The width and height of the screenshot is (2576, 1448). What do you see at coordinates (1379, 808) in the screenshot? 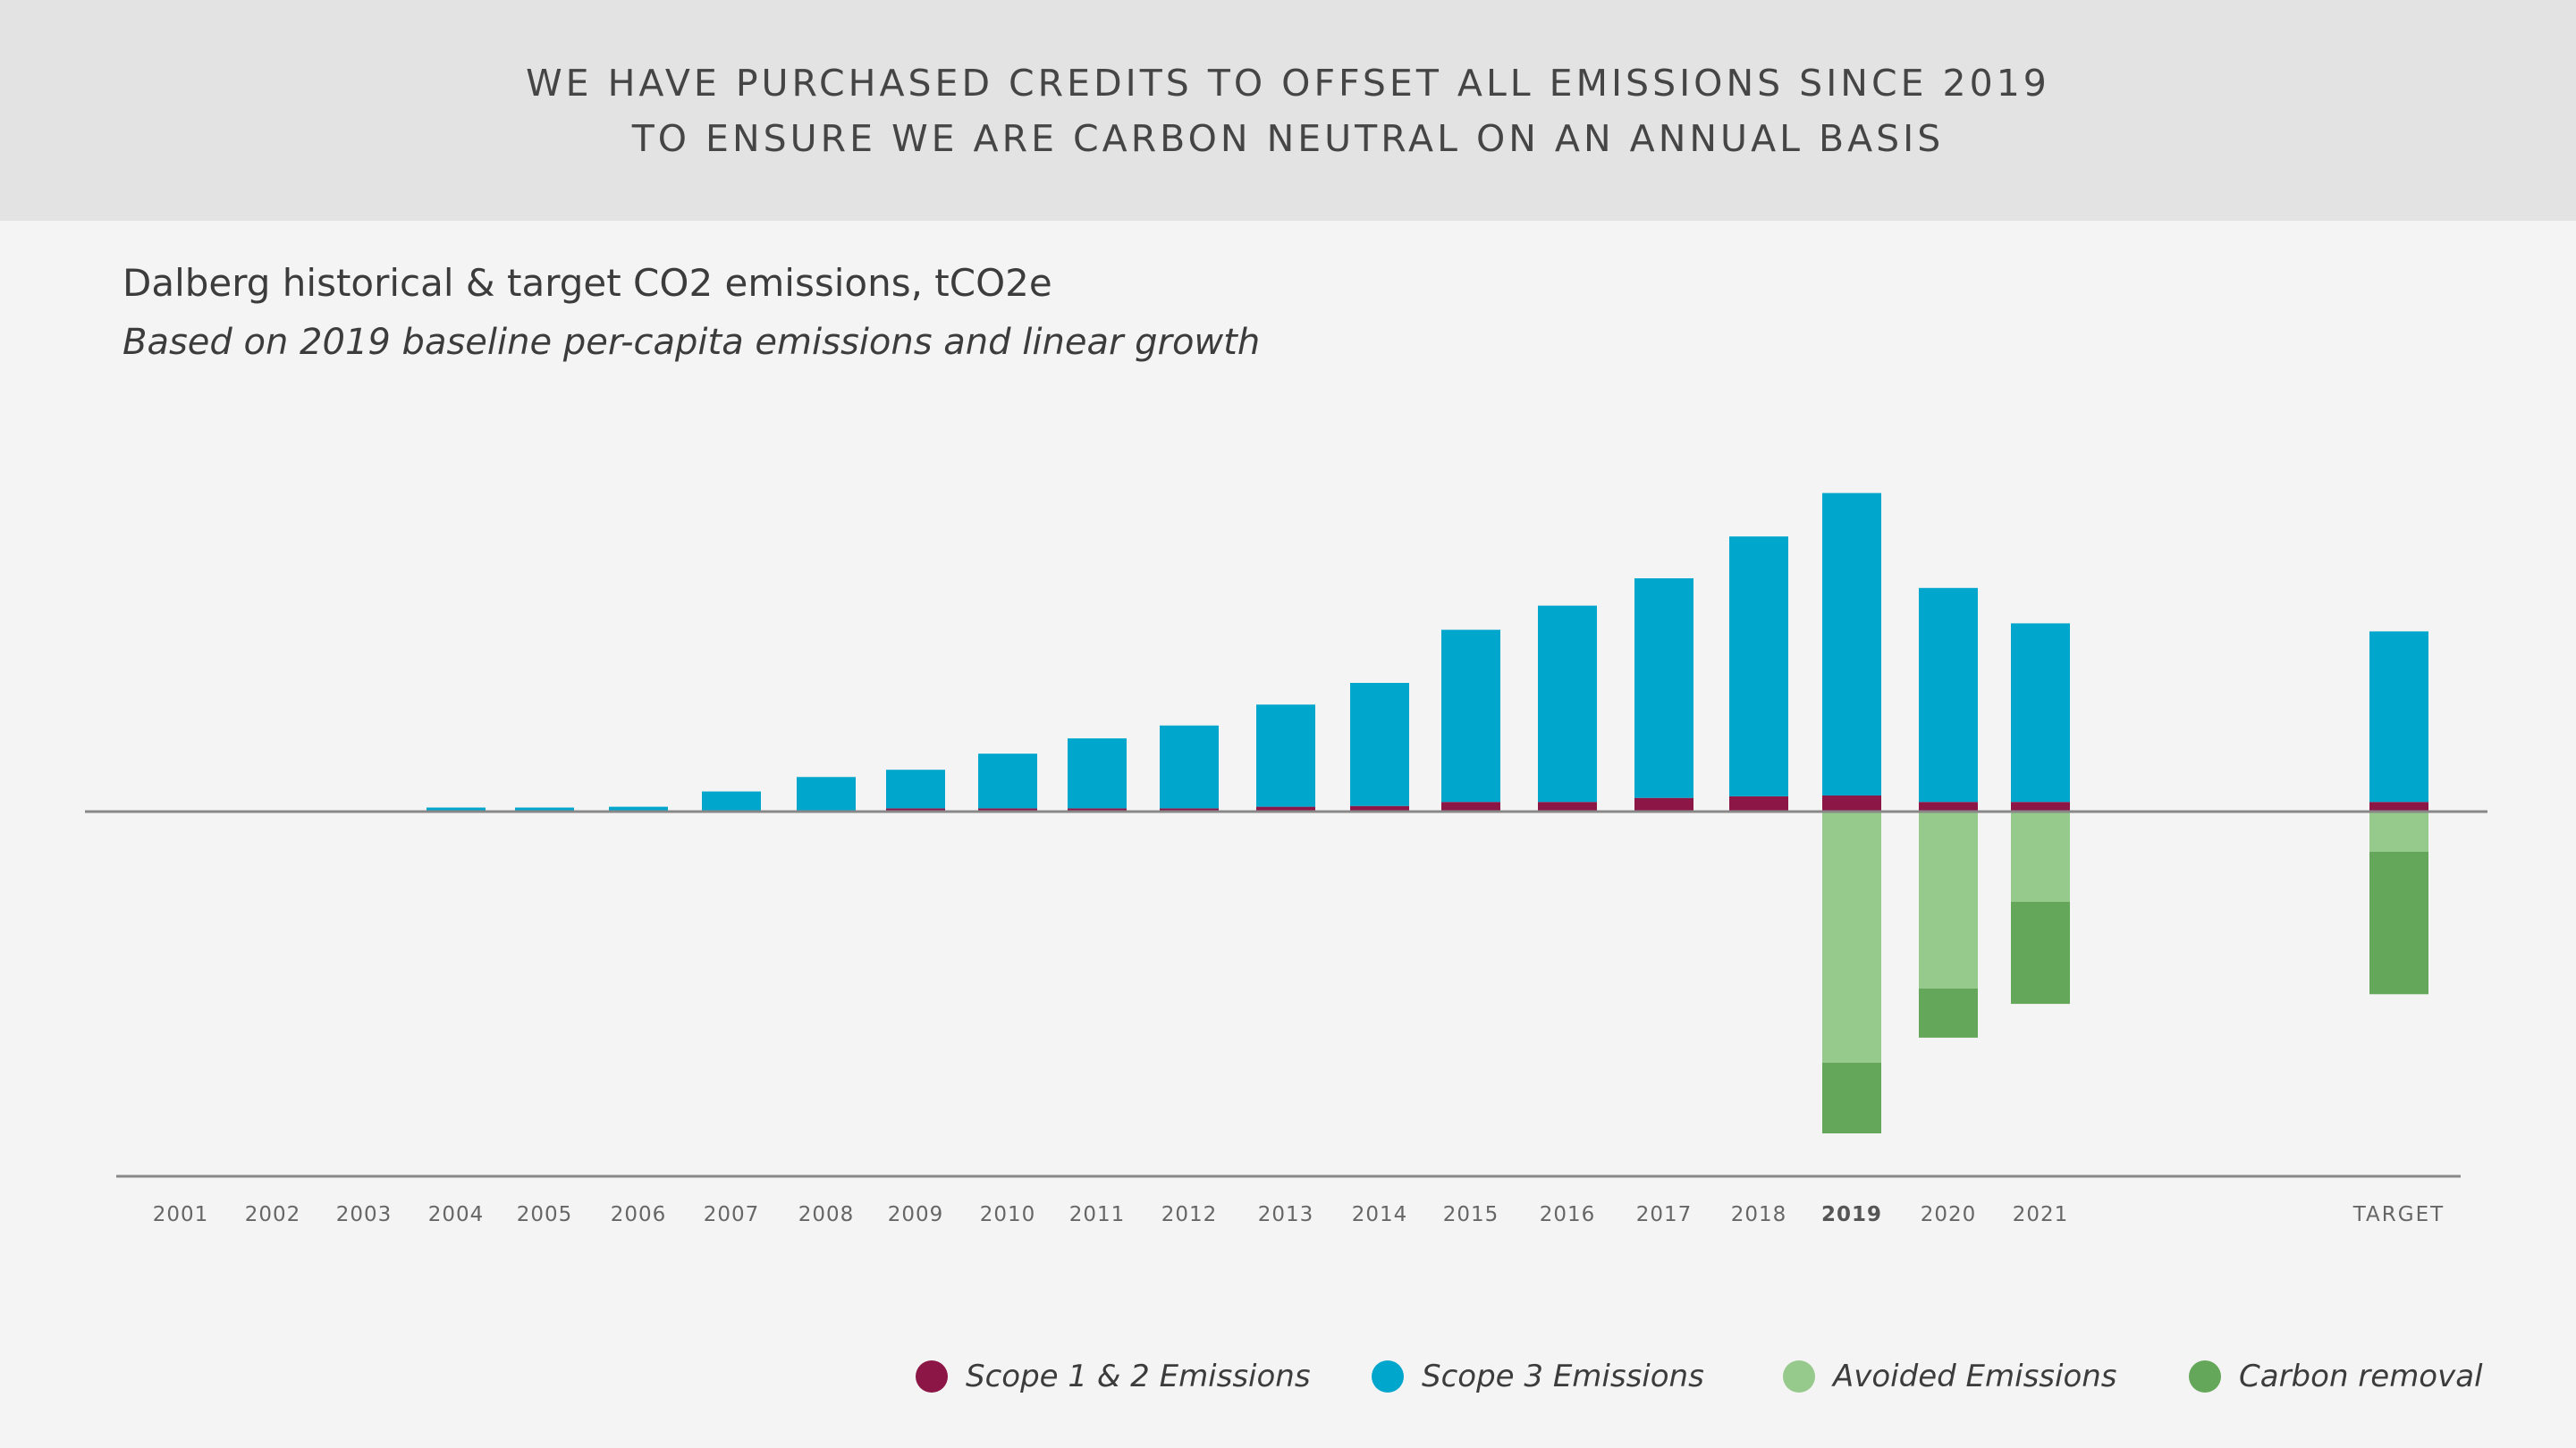
I see `bar-scope12-2014` at bounding box center [1379, 808].